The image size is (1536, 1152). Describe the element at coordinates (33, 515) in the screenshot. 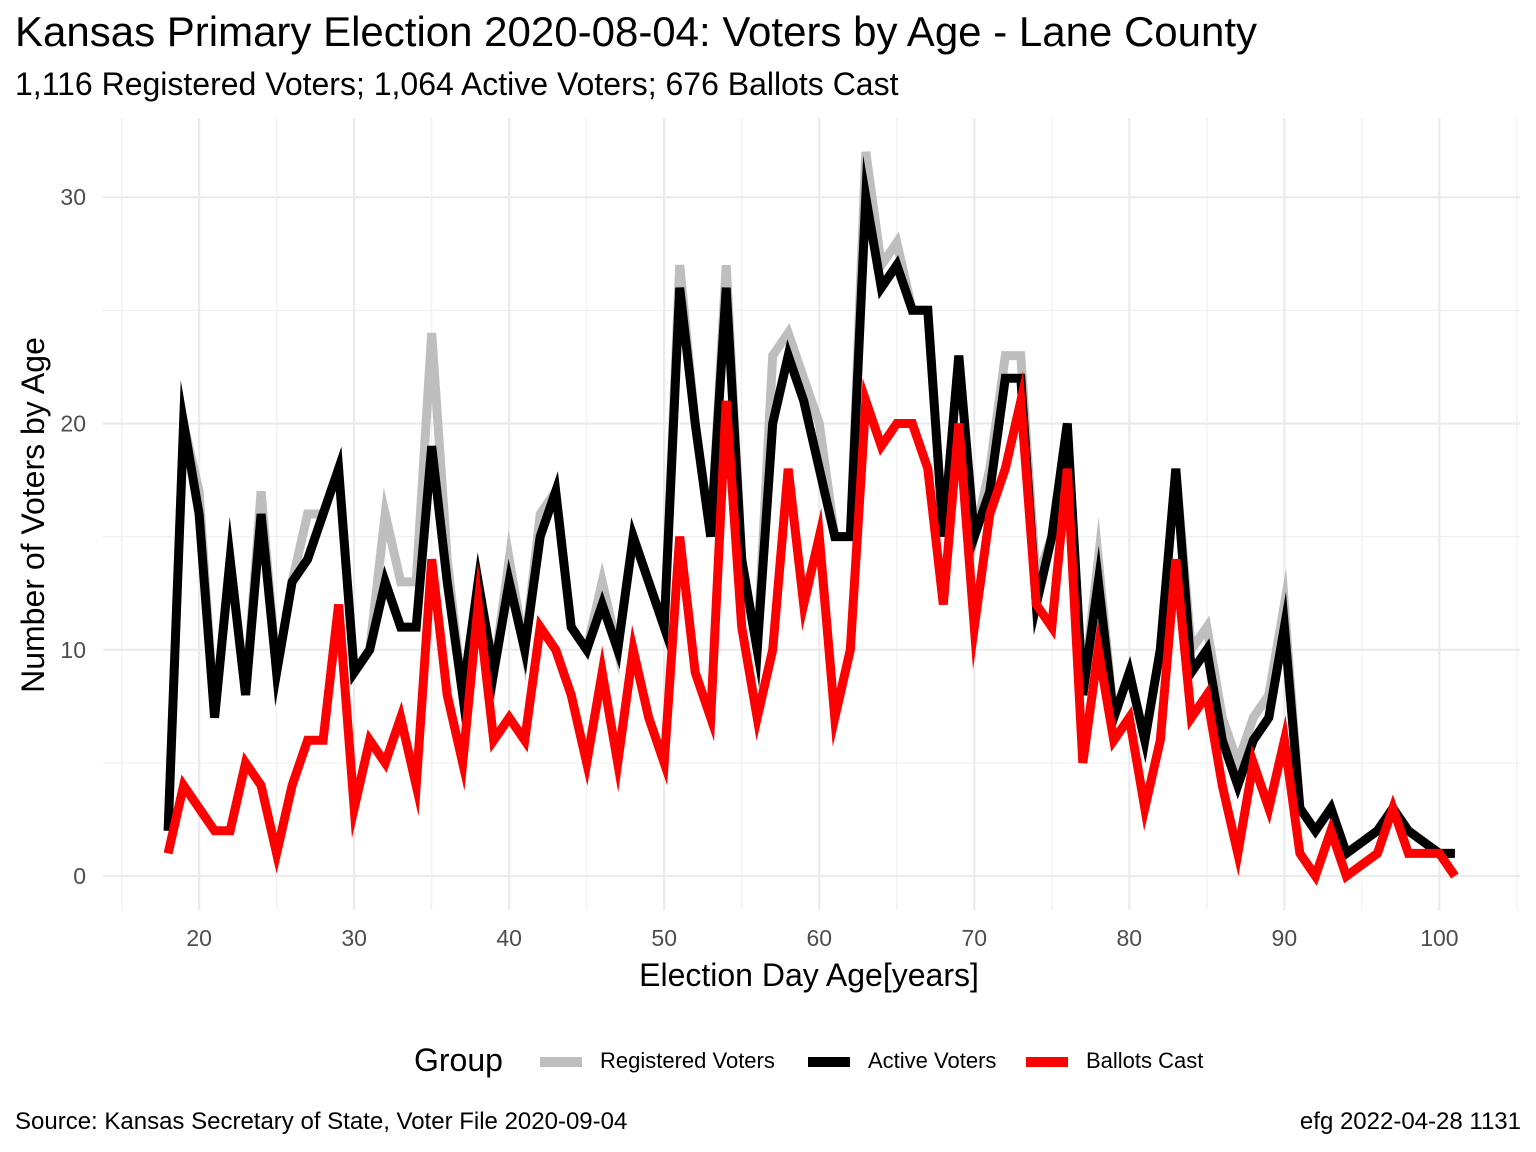

I see `y-axis-label: Number of Voters by Age` at that location.